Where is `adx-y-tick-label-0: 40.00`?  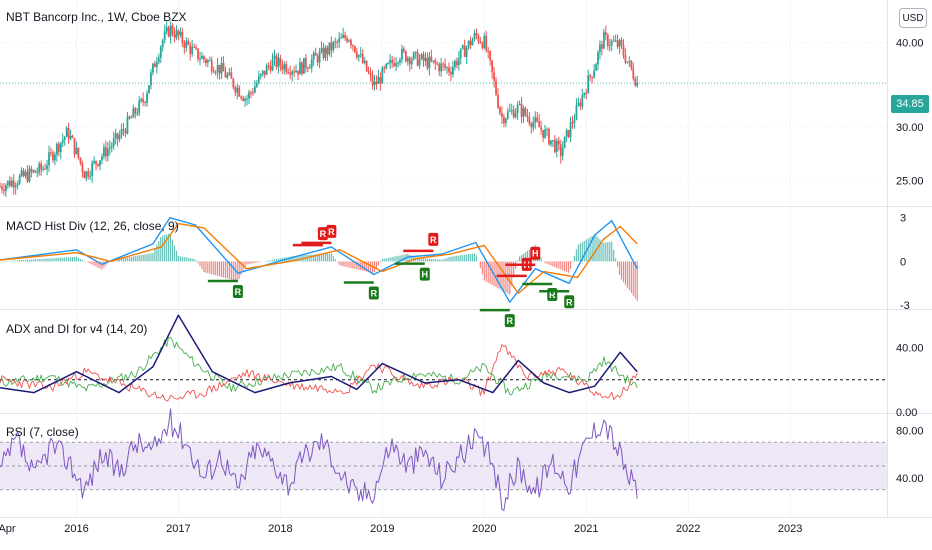
adx-y-tick-label-0: 40.00 is located at coordinates (910, 348).